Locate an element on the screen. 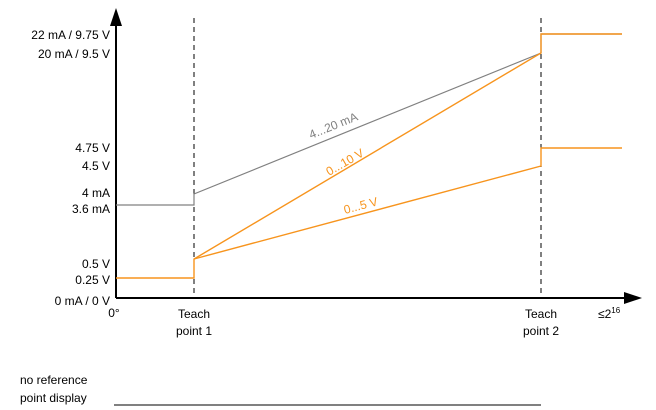 The width and height of the screenshot is (656, 410). x-label-teach-point-1-line1: Teach is located at coordinates (194, 314).